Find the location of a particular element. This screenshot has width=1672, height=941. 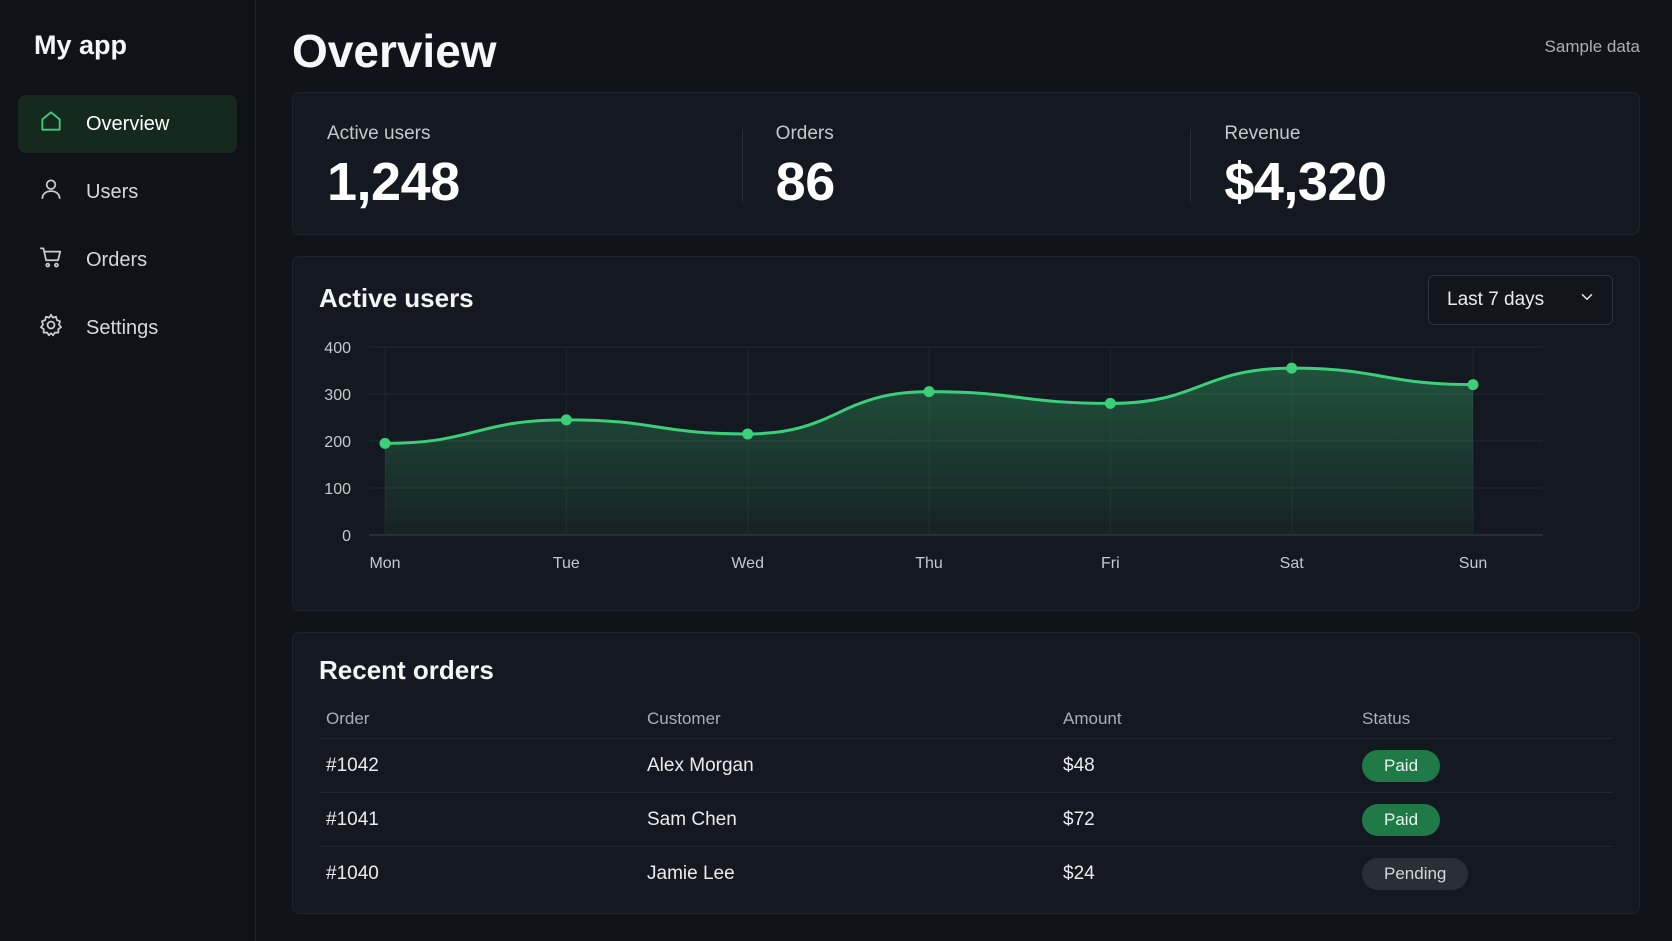

kpi-label: Orders is located at coordinates (804, 133).